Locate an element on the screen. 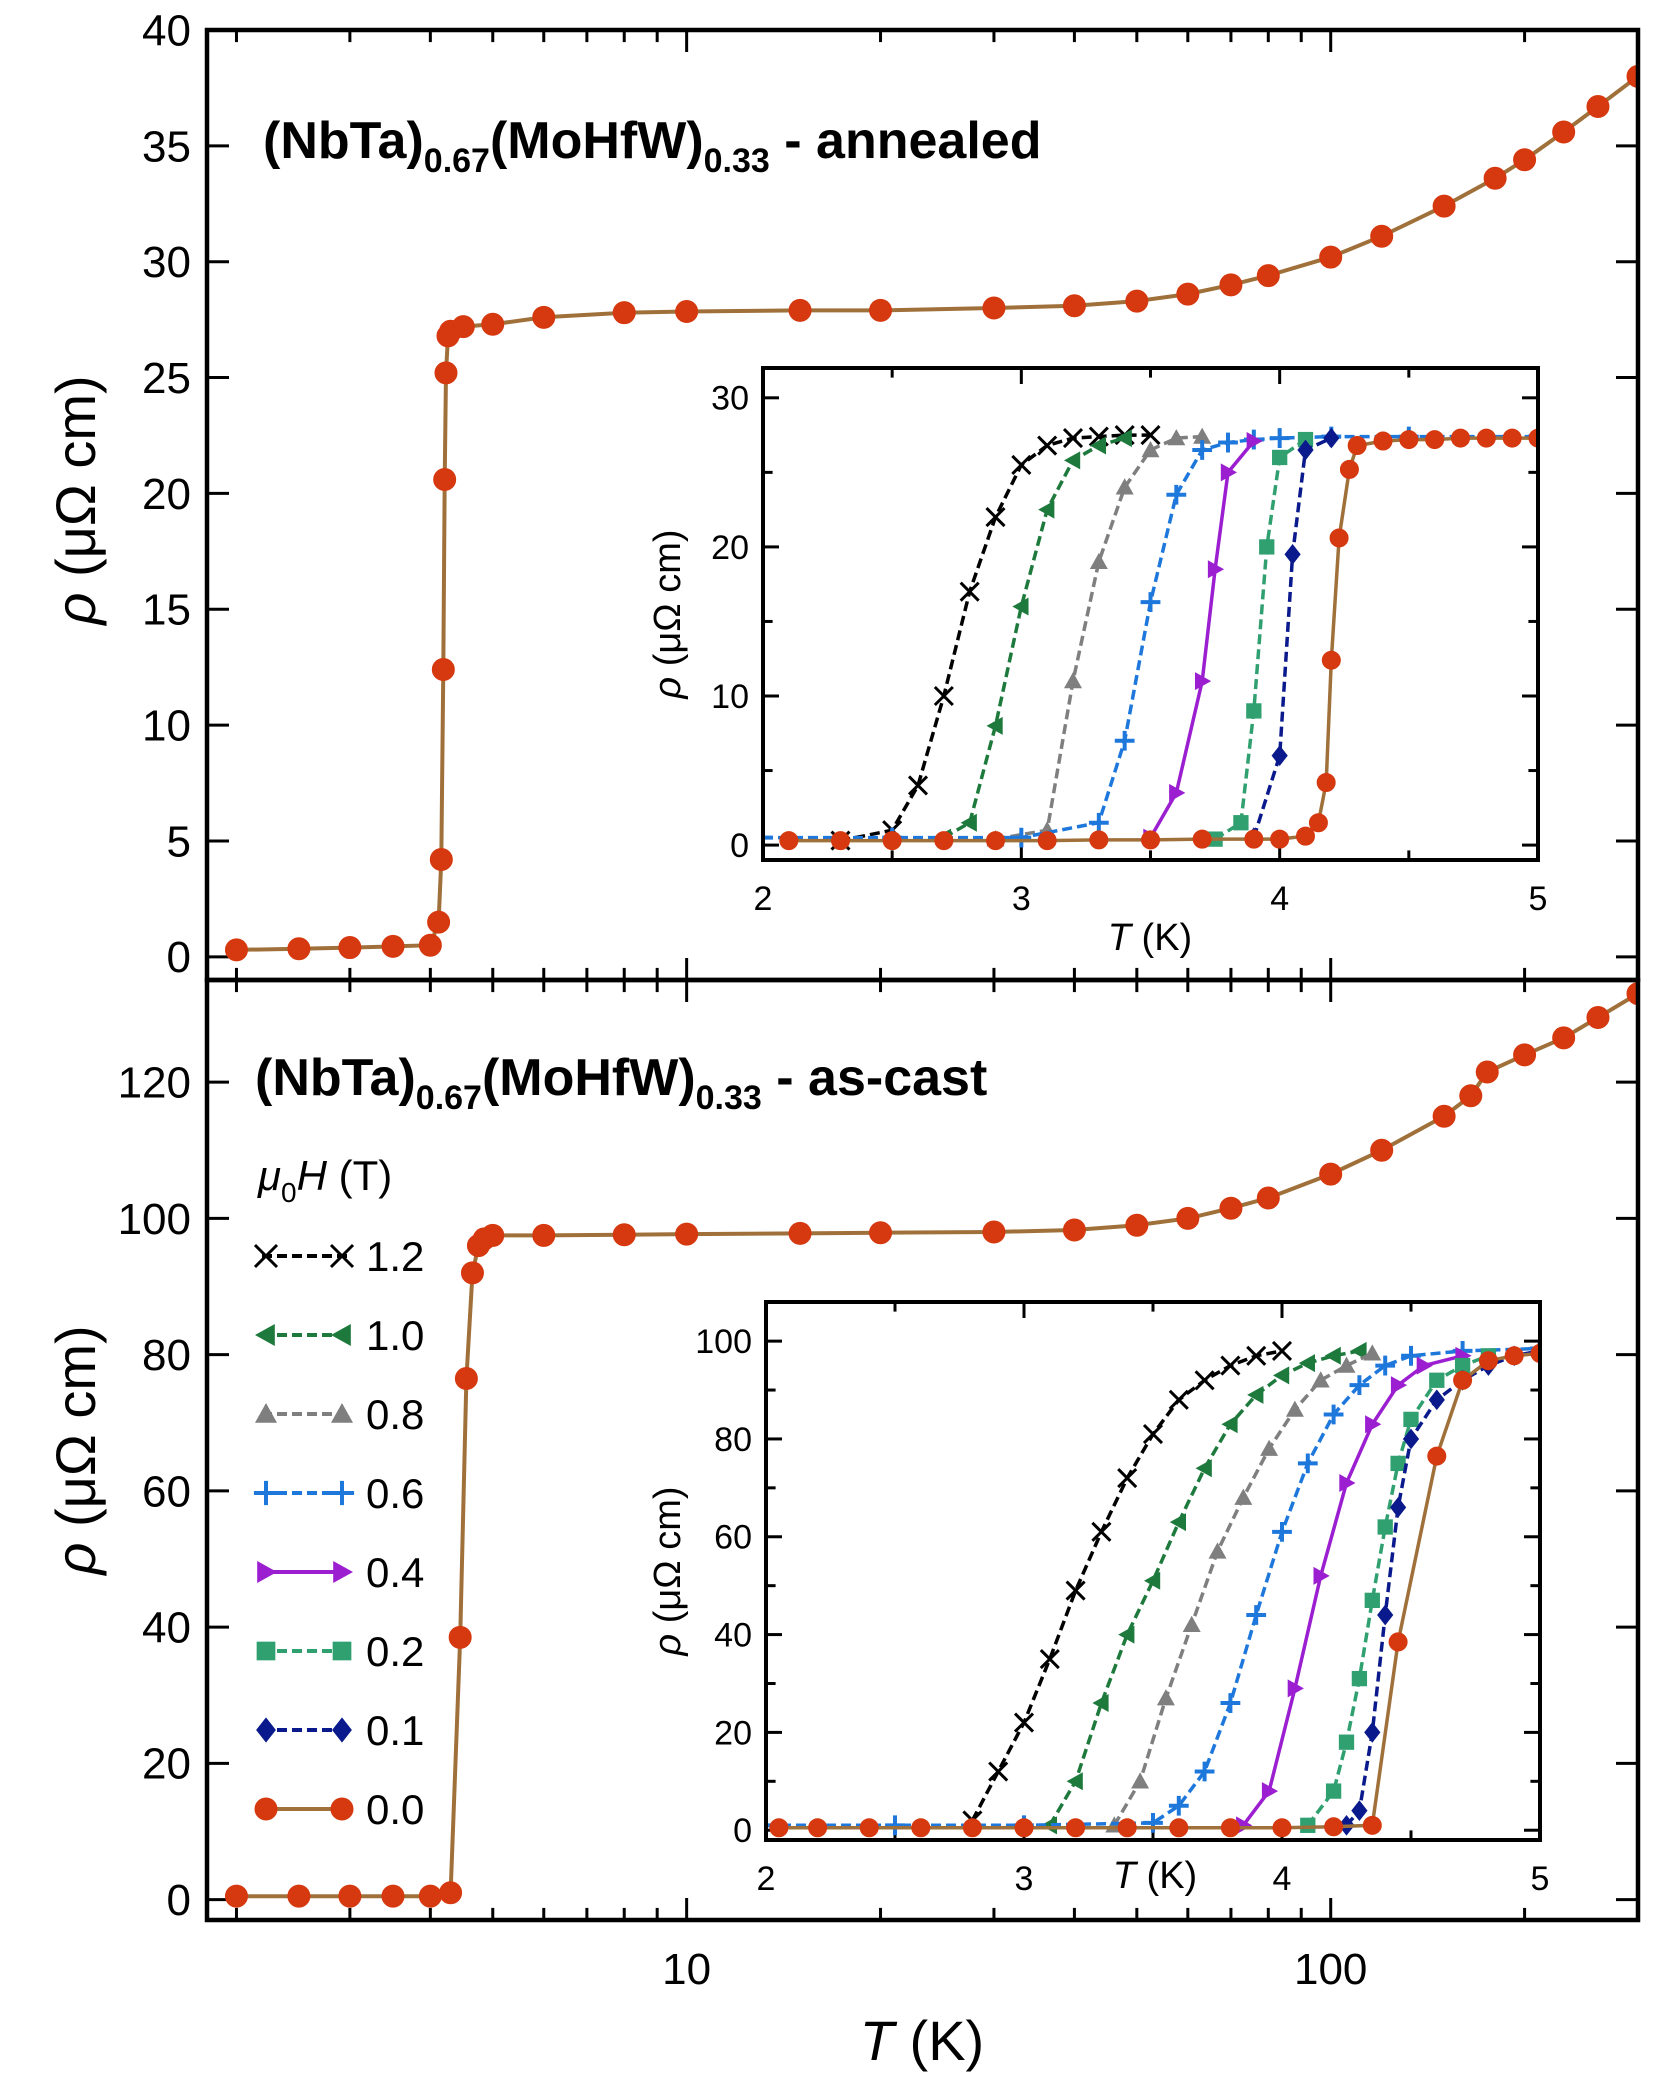 The width and height of the screenshot is (1653, 2091). y-tick-label: 35 is located at coordinates (166, 146).